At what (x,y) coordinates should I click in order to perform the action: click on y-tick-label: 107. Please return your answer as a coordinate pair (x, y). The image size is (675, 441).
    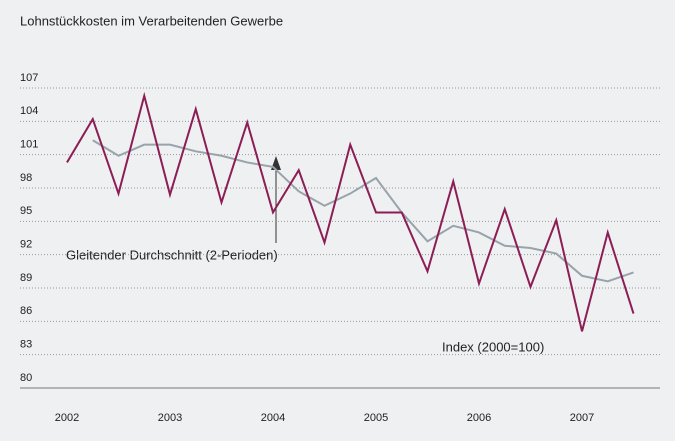
    Looking at the image, I should click on (29, 78).